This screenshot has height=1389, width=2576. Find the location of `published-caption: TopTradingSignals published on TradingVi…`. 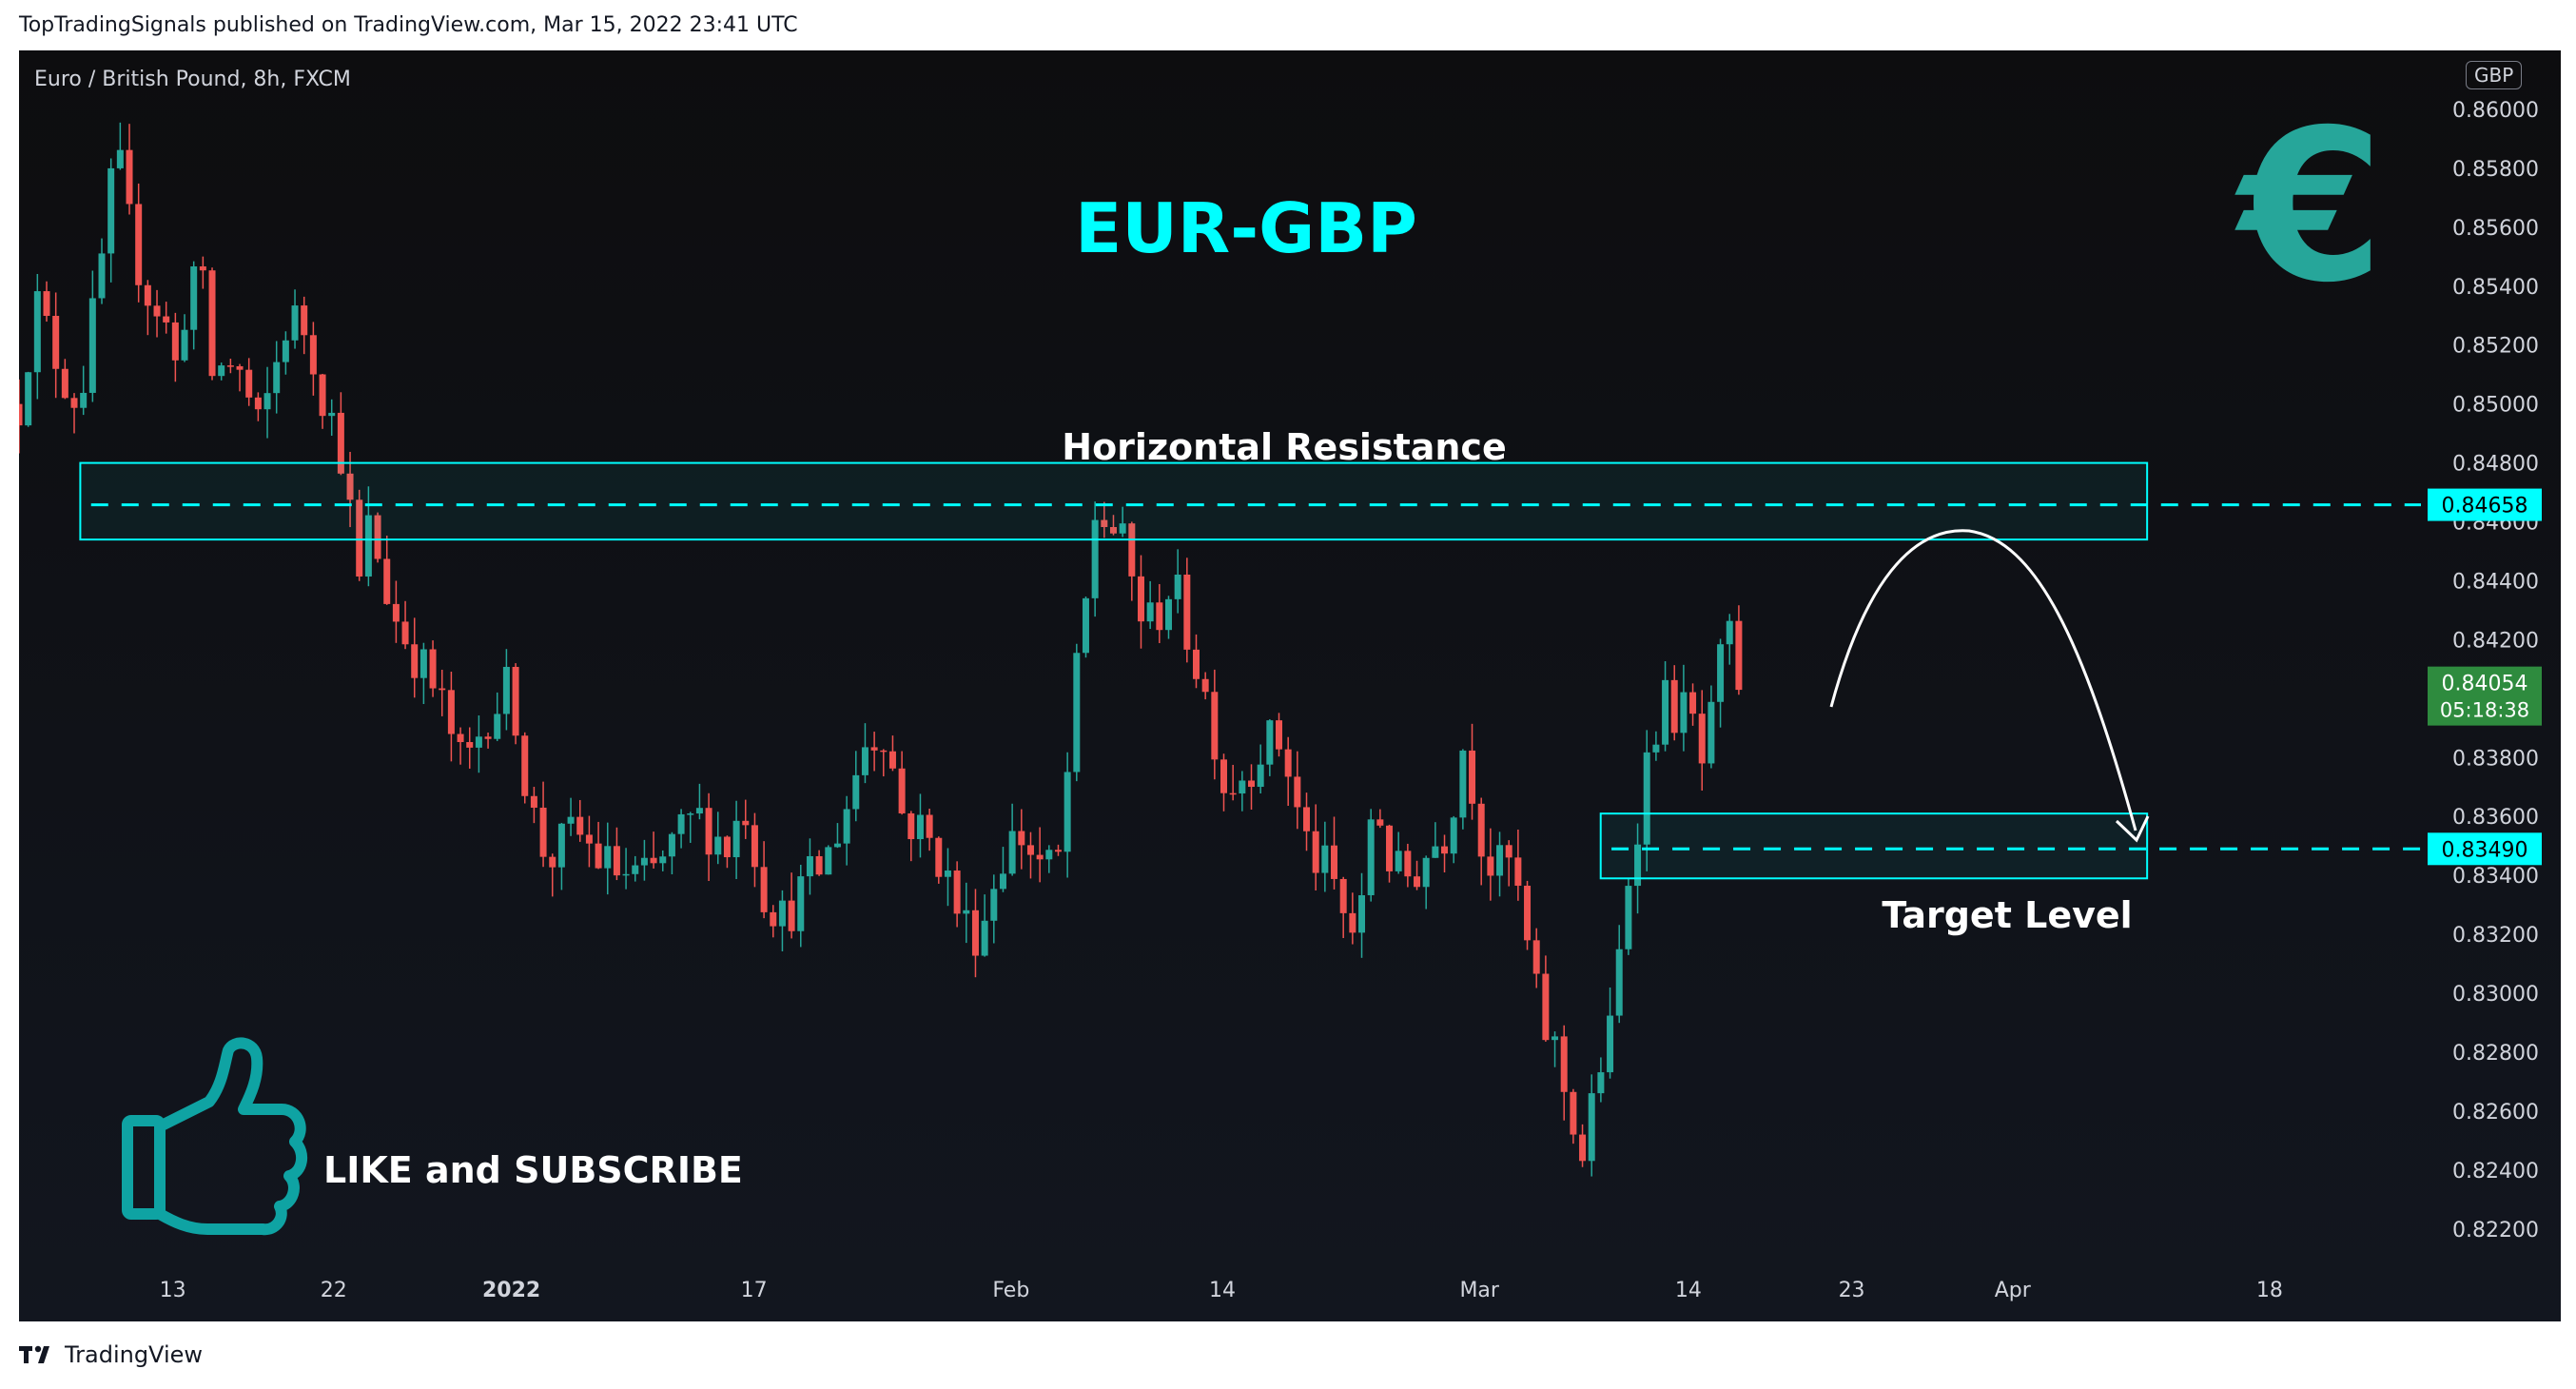

published-caption: TopTradingSignals published on TradingVi… is located at coordinates (409, 25).